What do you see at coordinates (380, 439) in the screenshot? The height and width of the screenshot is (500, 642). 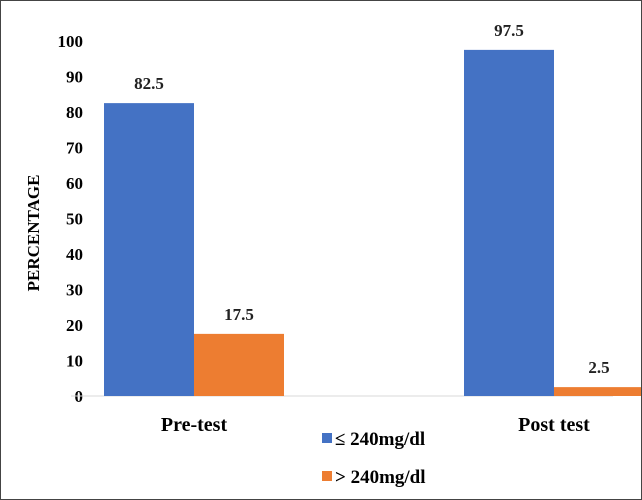 I see `legend-label: ≤ 240mg/dl` at bounding box center [380, 439].